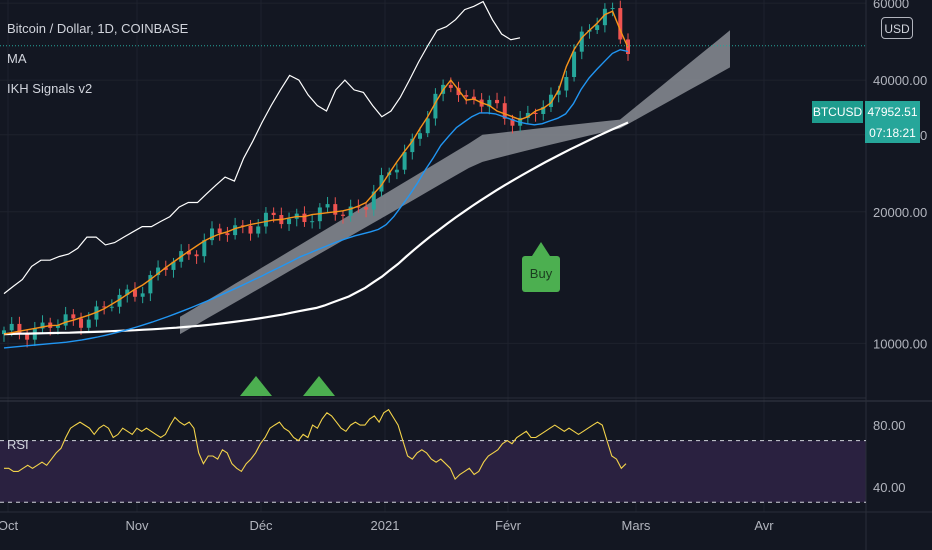 The width and height of the screenshot is (932, 550). What do you see at coordinates (900, 212) in the screenshot?
I see `price-tick-label: 20000.00` at bounding box center [900, 212].